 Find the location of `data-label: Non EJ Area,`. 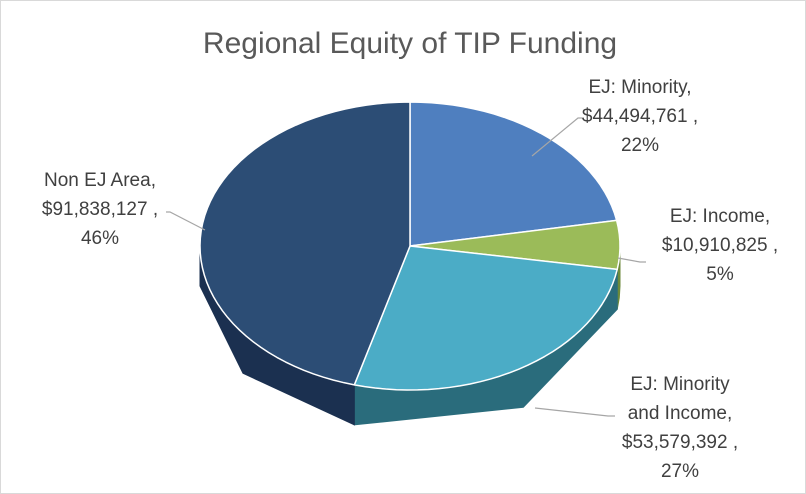

data-label: Non EJ Area, is located at coordinates (100, 180).